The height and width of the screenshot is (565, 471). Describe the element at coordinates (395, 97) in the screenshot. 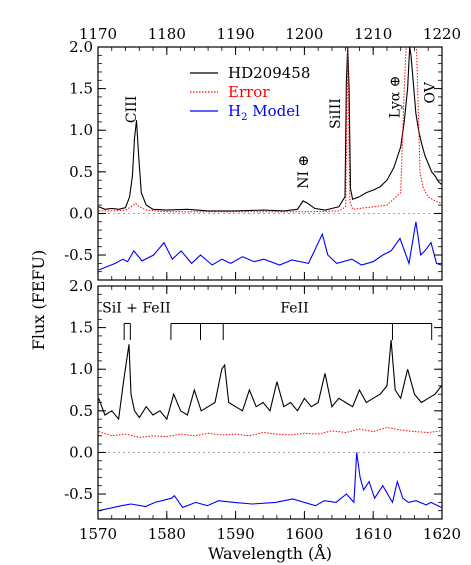

I see `annotation-label: Lyα ⊕` at that location.